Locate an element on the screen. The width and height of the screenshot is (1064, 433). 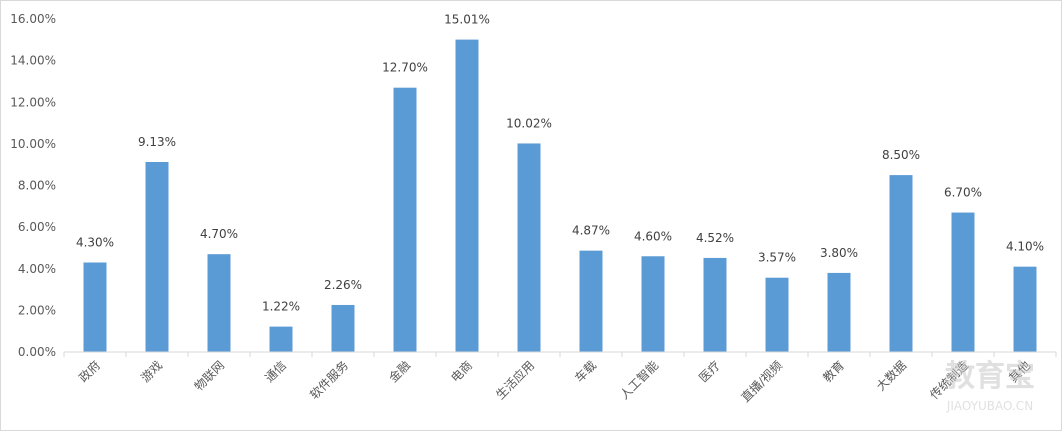
x-tick-label: 车载 is located at coordinates (586, 372).